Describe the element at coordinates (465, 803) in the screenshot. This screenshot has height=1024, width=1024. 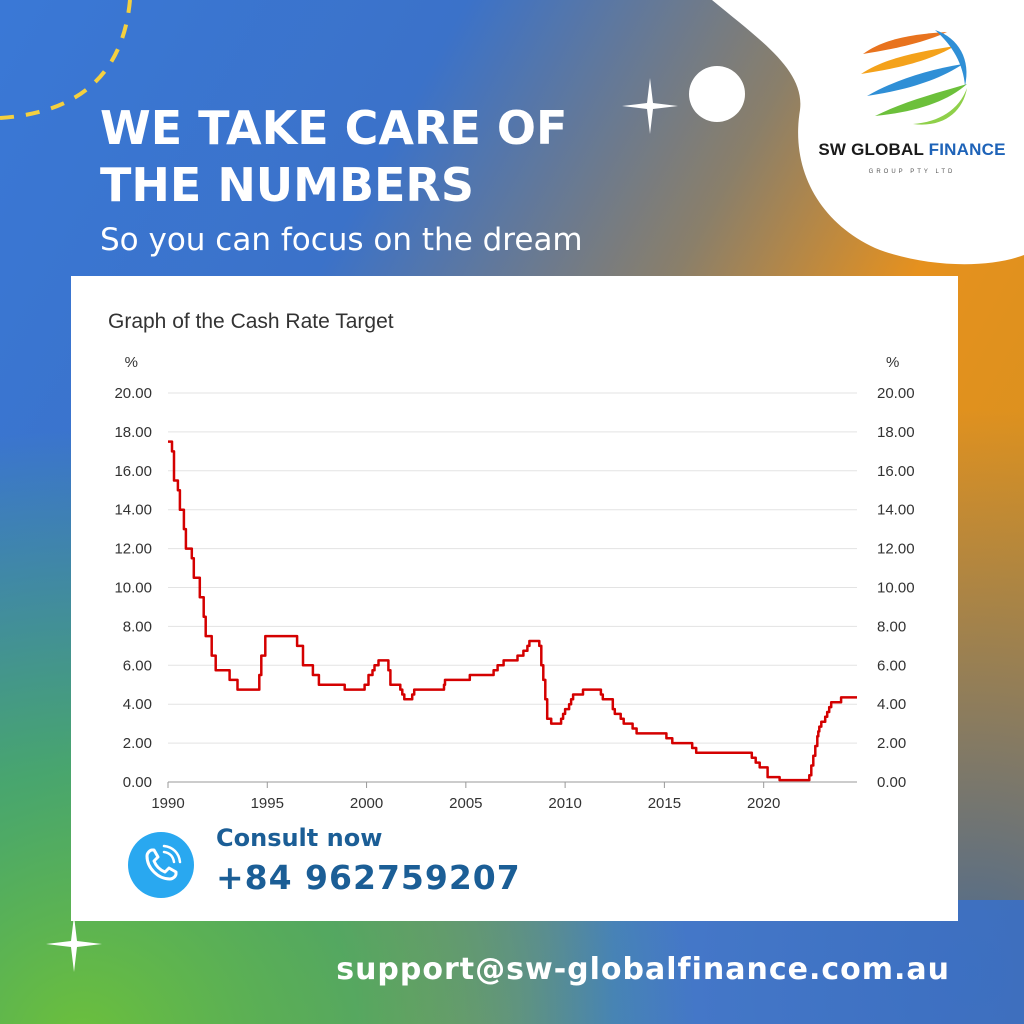
I see `x-tick-label: 2005` at that location.